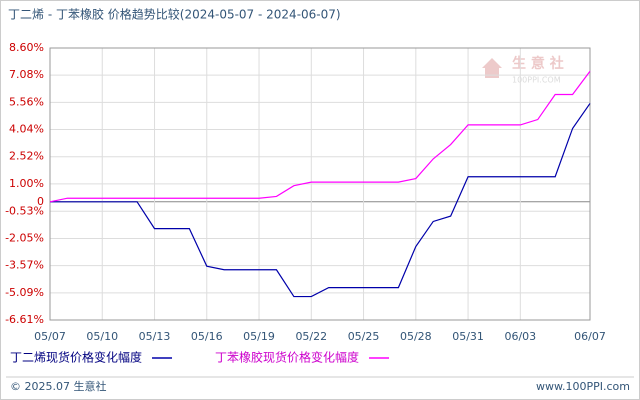 Image resolution: width=640 pixels, height=400 pixels. Describe the element at coordinates (50, 336) in the screenshot. I see `x-tick-label: 05/07` at that location.